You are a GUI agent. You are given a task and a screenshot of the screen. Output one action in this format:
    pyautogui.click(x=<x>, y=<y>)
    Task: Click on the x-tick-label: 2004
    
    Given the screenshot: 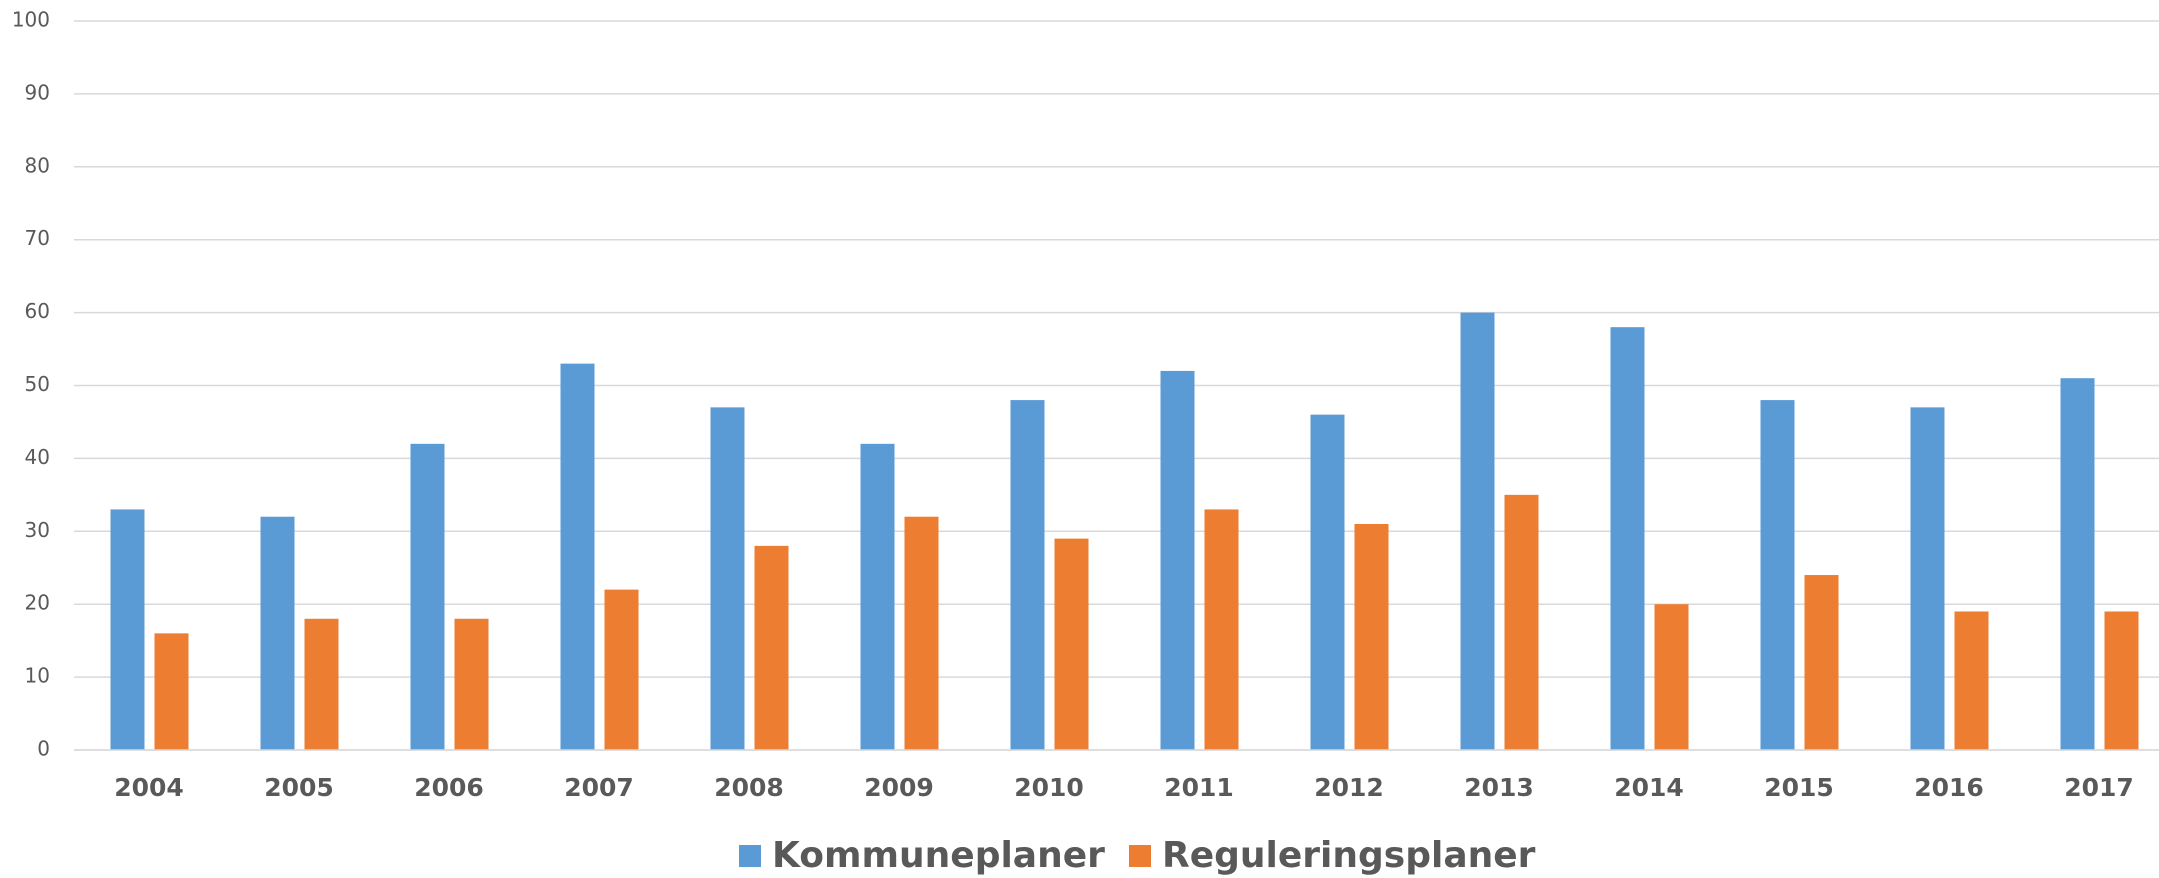 What is the action you would take?
    pyautogui.click(x=149, y=787)
    